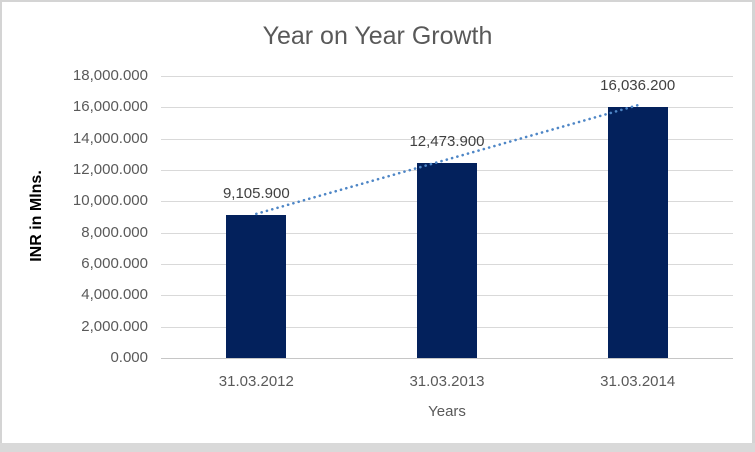 The image size is (755, 452). Describe the element at coordinates (256, 194) in the screenshot. I see `bar-data-label: 9,105.900` at that location.